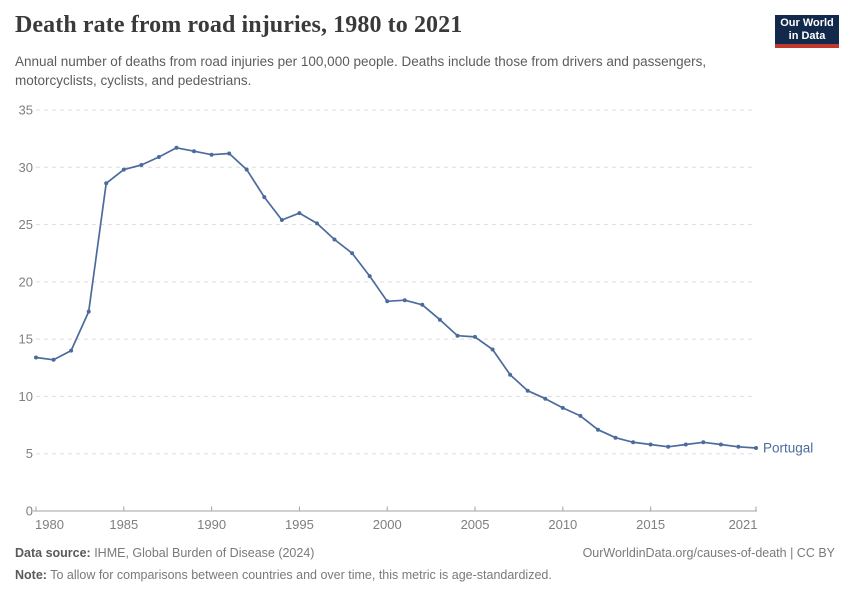  Describe the element at coordinates (176, 147) in the screenshot. I see `data-point-portugal-1988` at that location.